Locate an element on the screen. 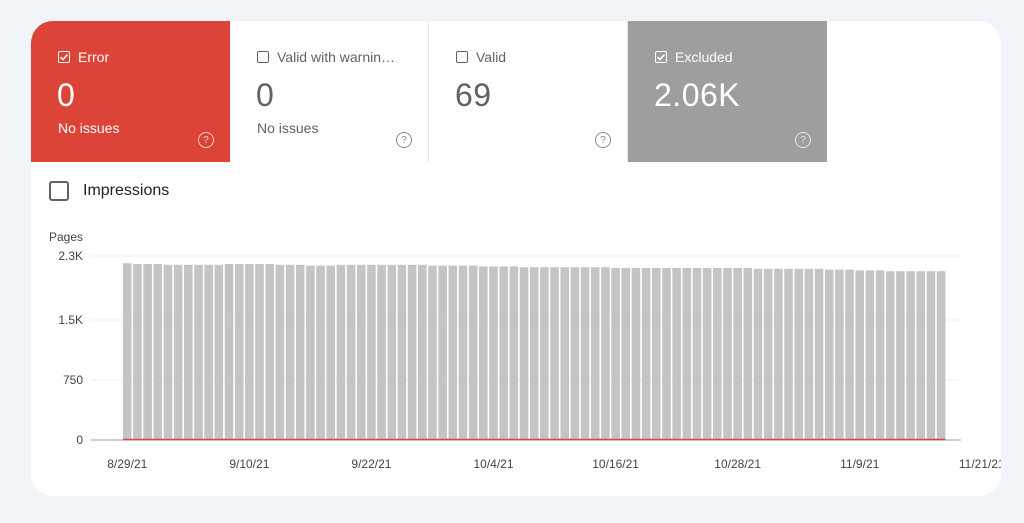 This screenshot has height=523, width=1024. x-tick-label: 9/22/21 is located at coordinates (371, 464).